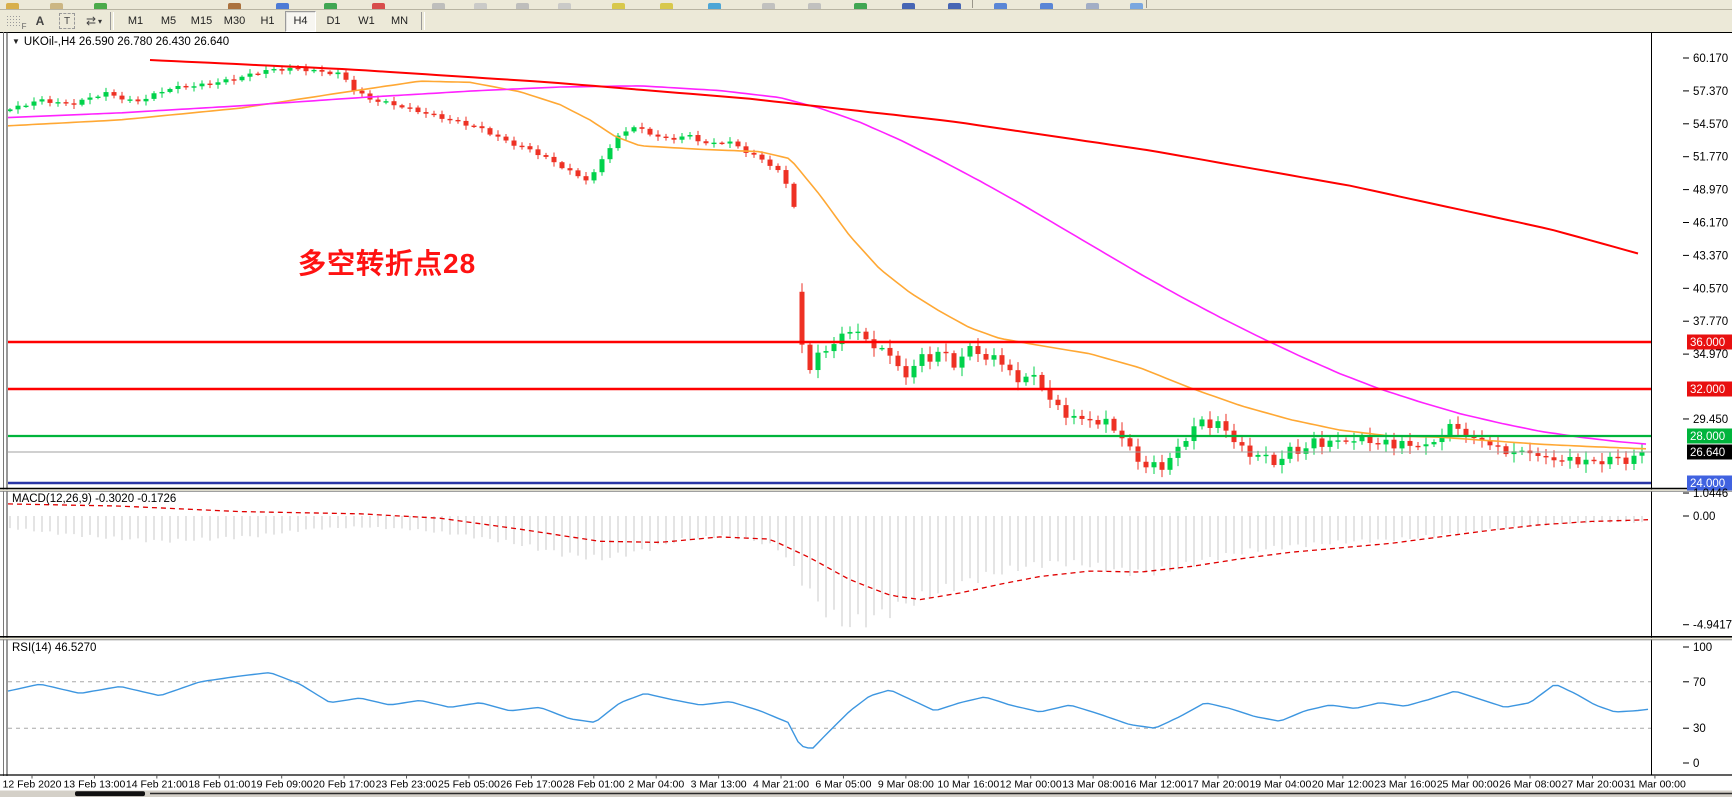 The width and height of the screenshot is (1732, 797). What do you see at coordinates (866, 793) in the screenshot?
I see `horizontal-scrollbar` at bounding box center [866, 793].